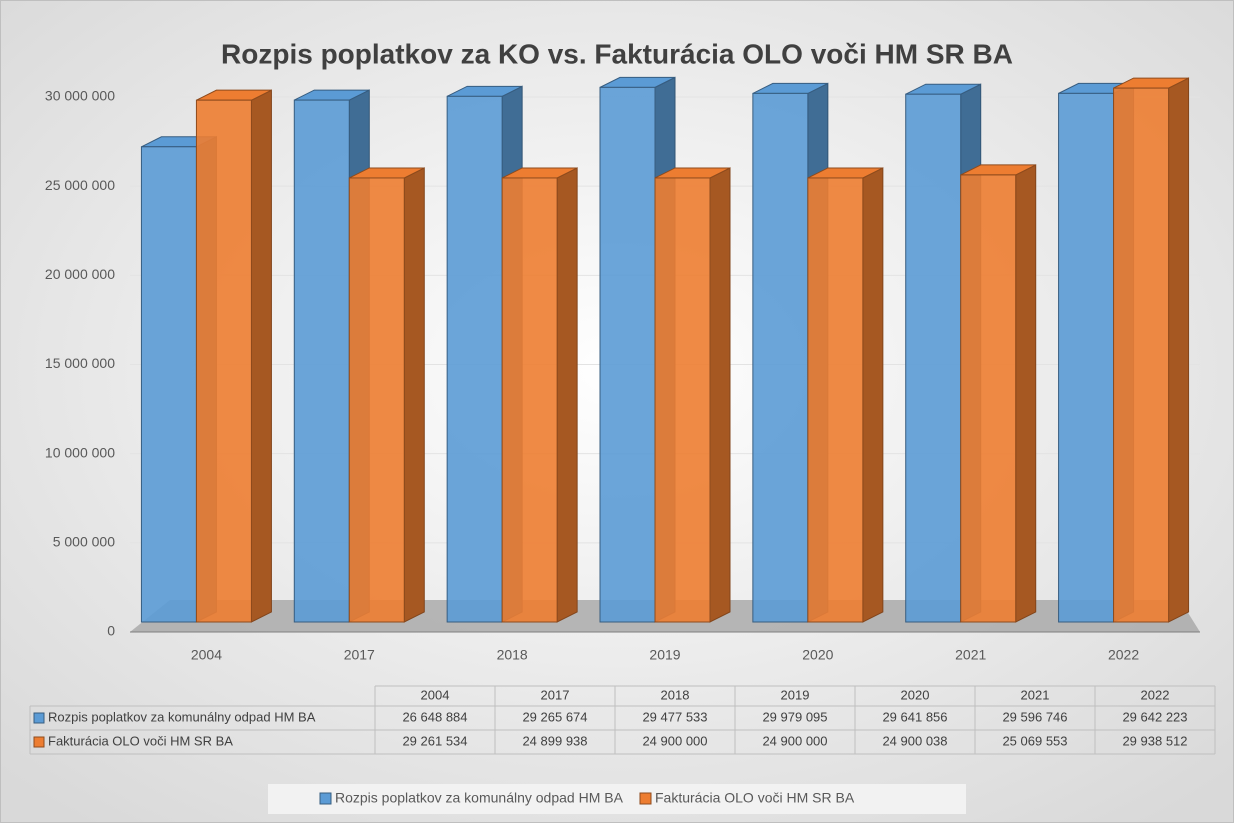  What do you see at coordinates (554, 740) in the screenshot?
I see `table-cell: 24 899 938` at bounding box center [554, 740].